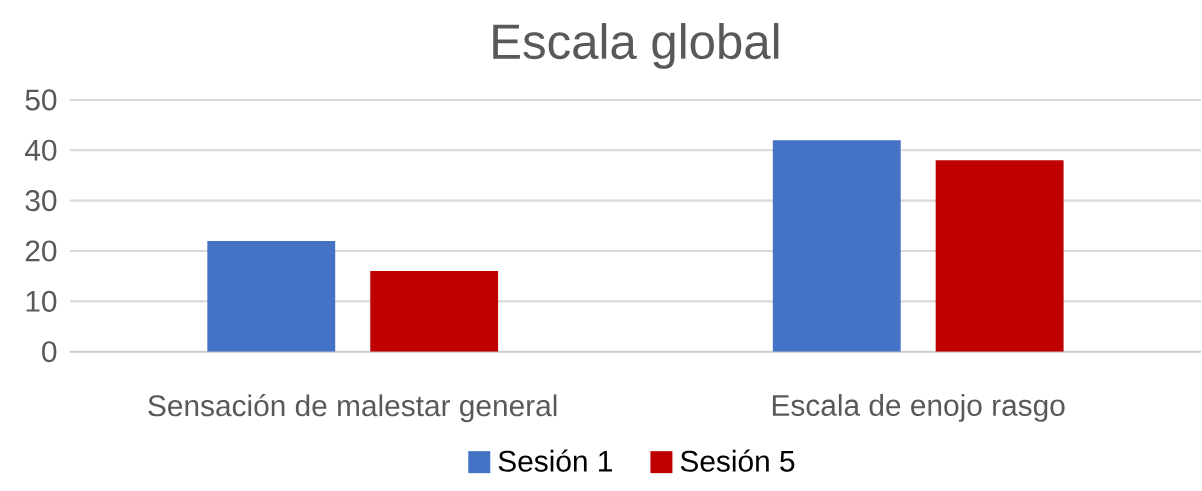 The height and width of the screenshot is (491, 1202). I want to click on y-tick-label: 50, so click(41, 100).